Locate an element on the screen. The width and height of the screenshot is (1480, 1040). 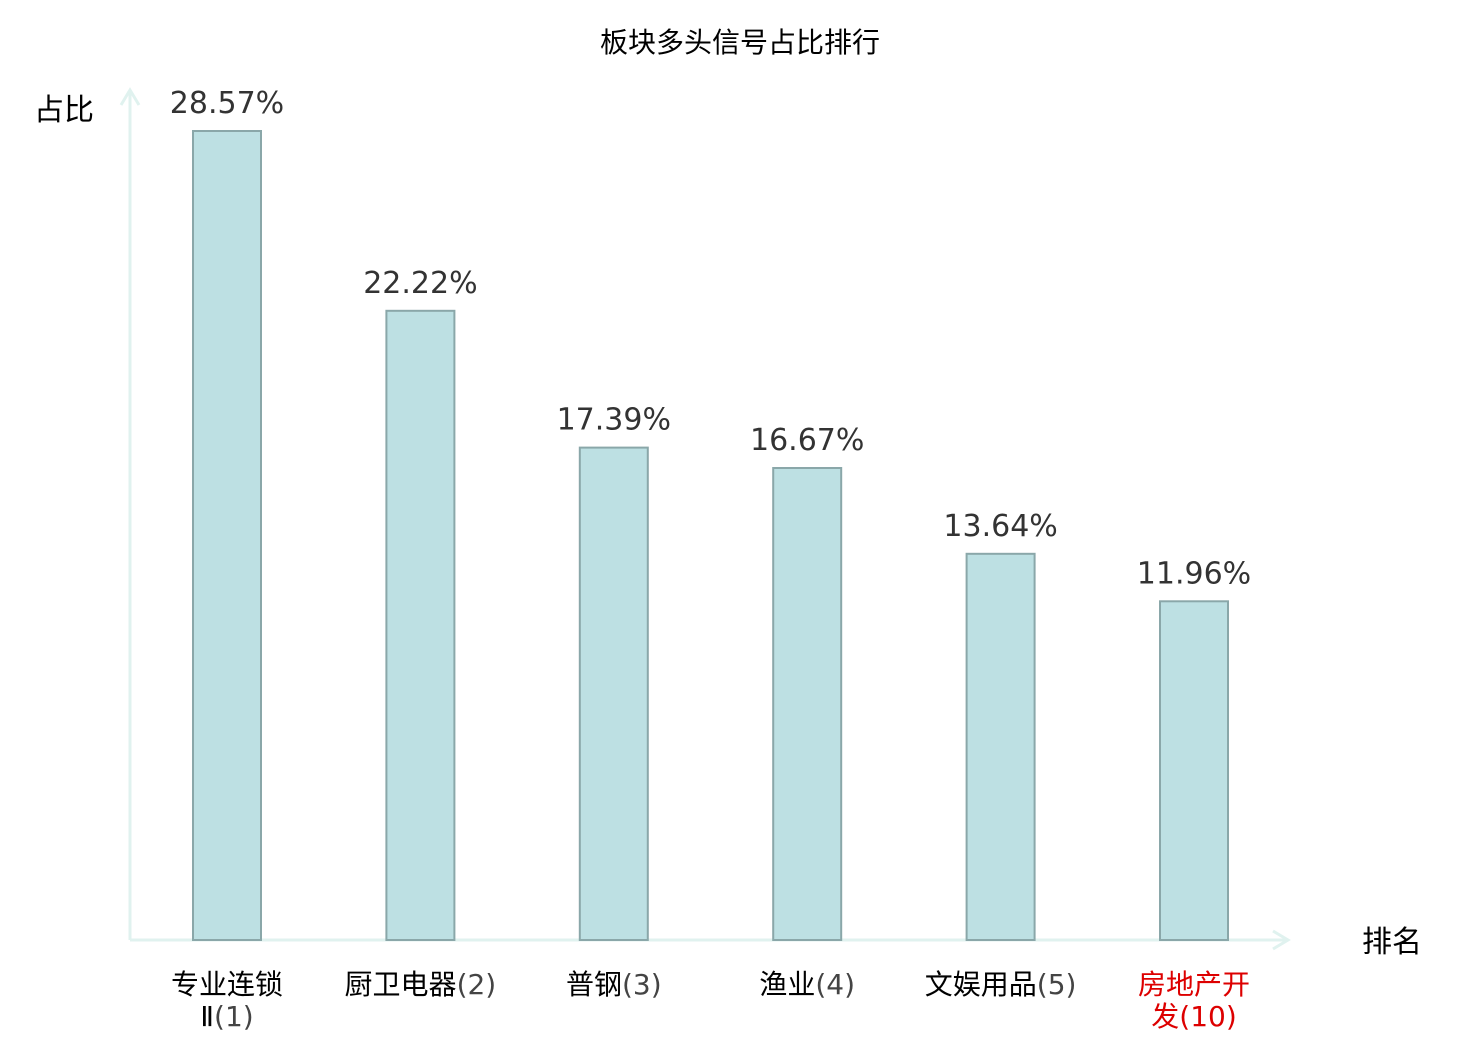
category-label-5: 文娱用品(5) is located at coordinates (1001, 984).